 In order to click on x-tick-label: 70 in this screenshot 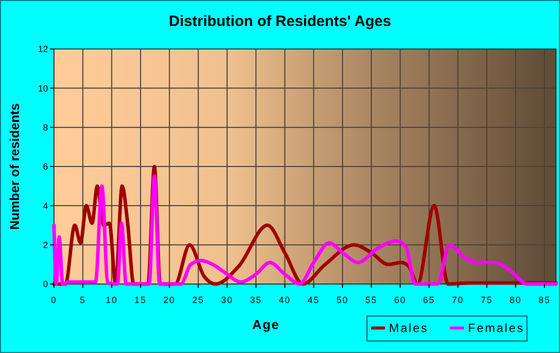, I will do `click(458, 300)`.